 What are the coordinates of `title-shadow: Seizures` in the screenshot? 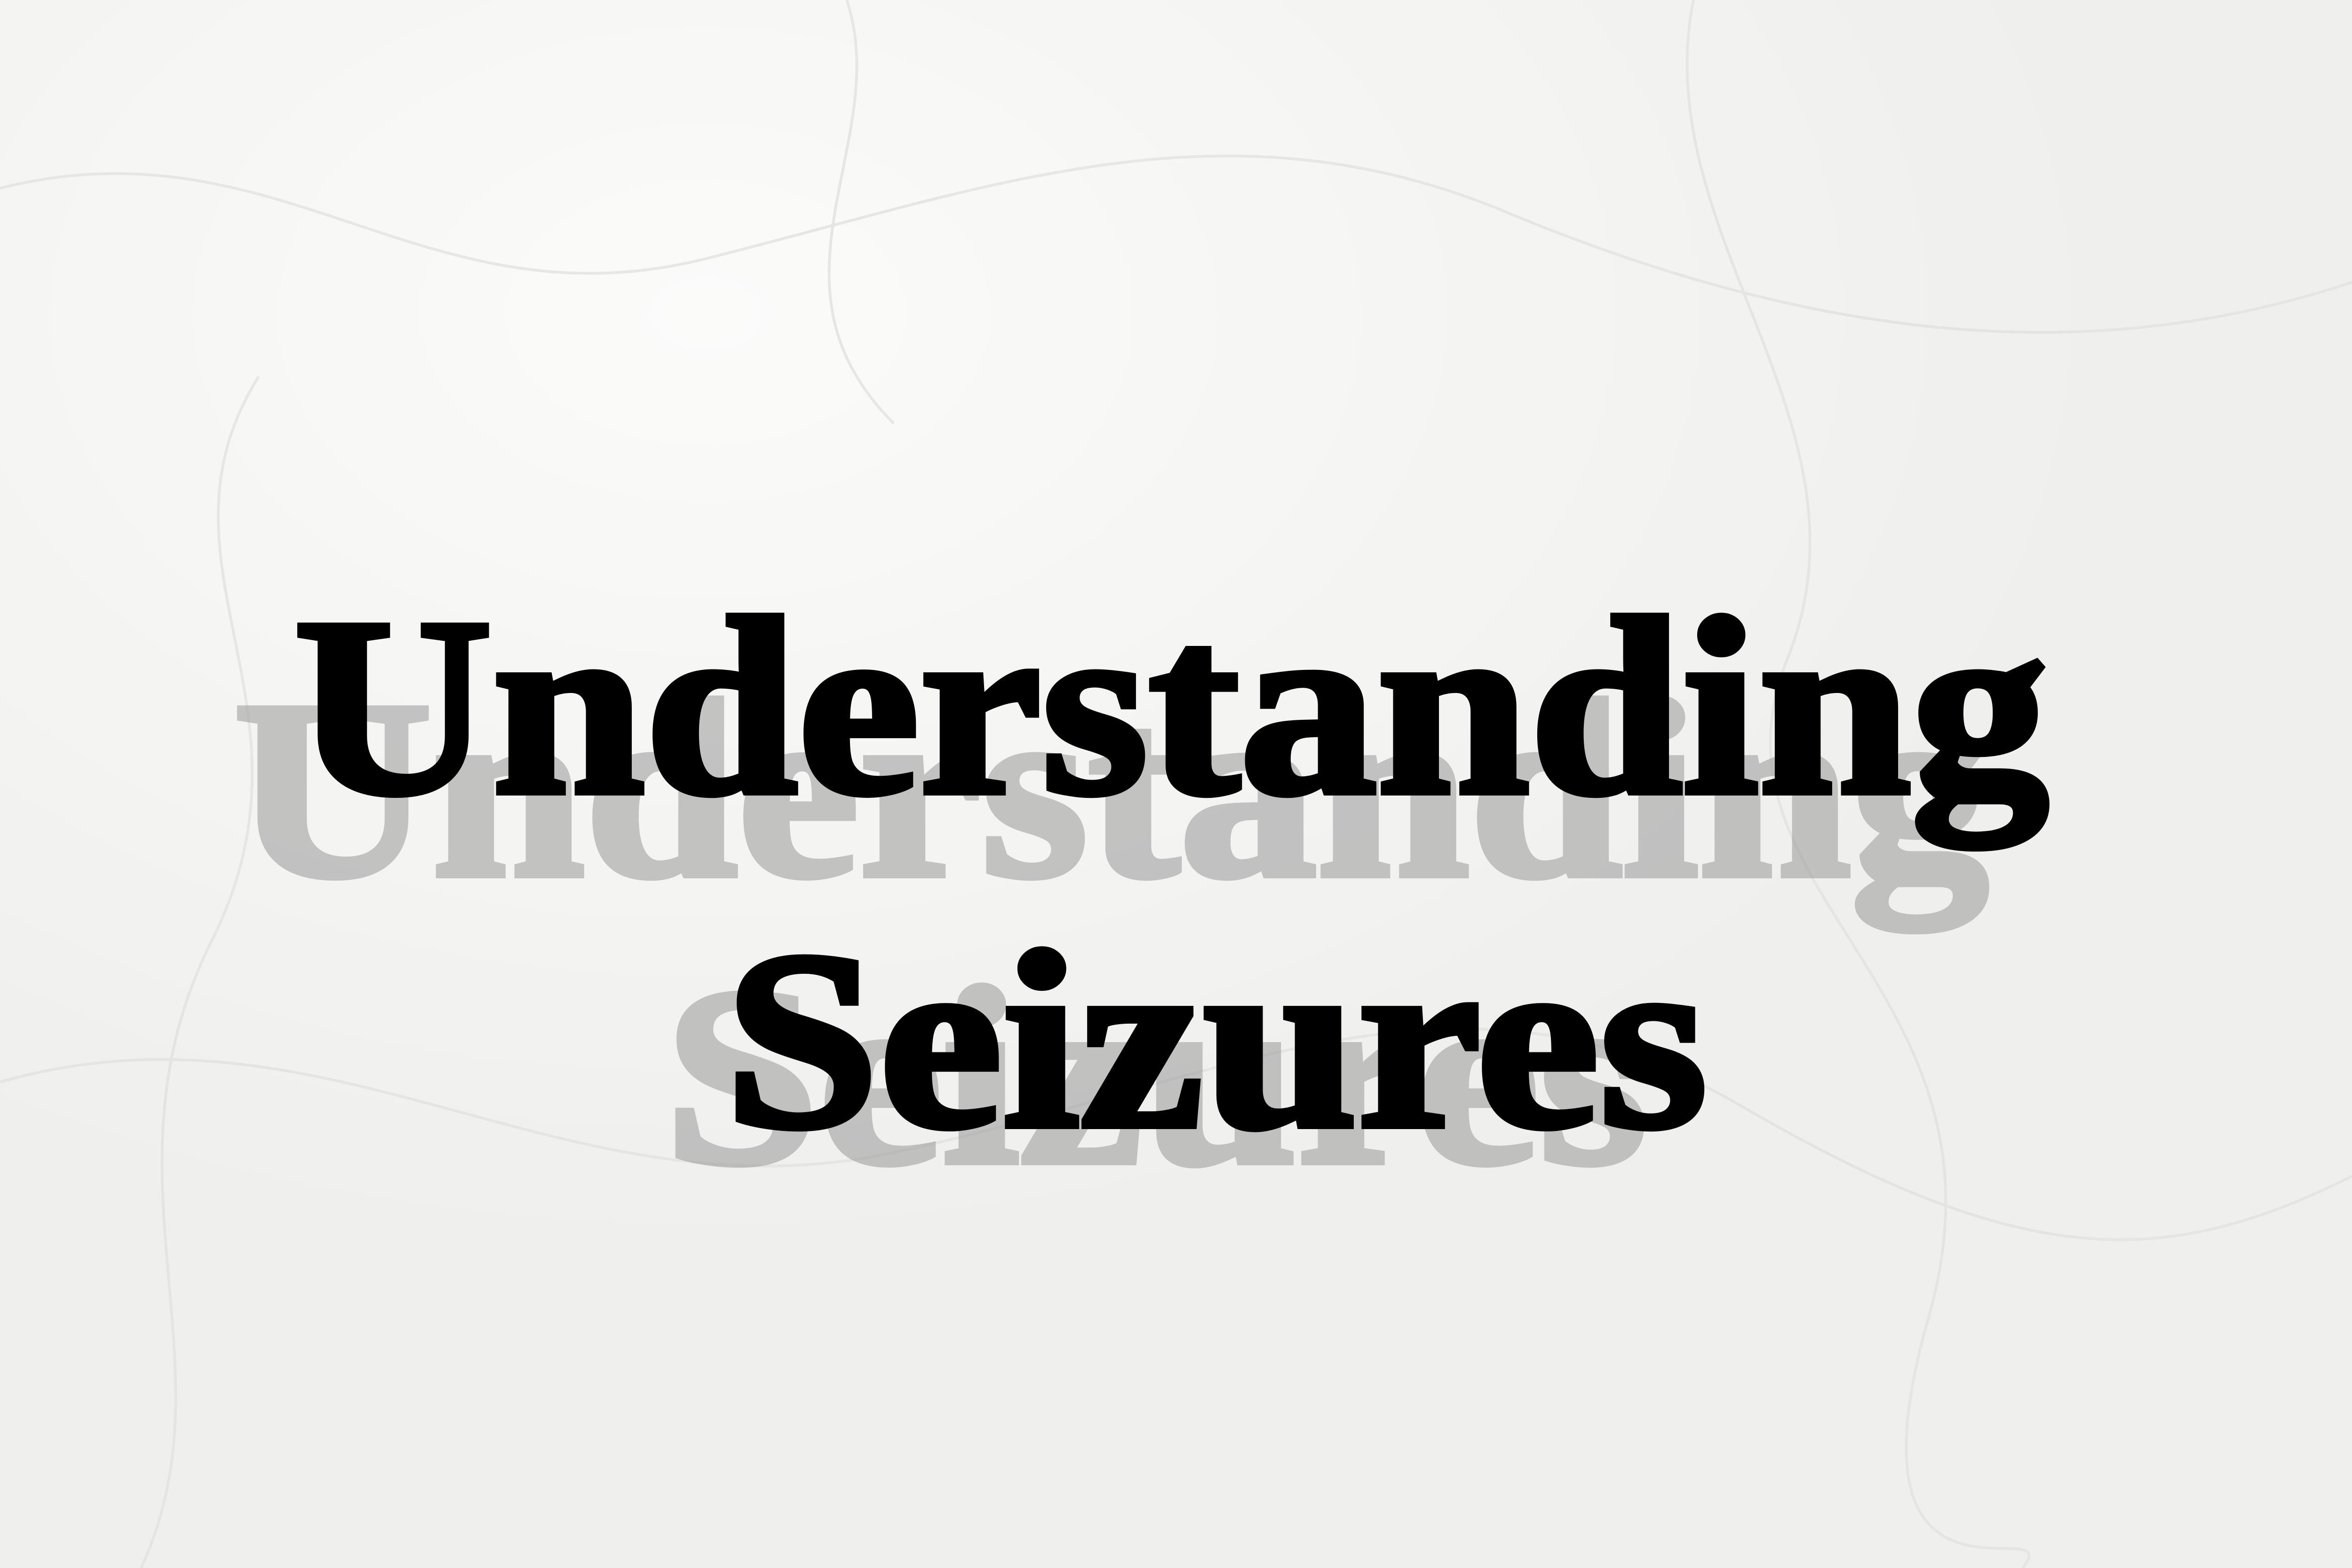 It's located at (1155, 1076).